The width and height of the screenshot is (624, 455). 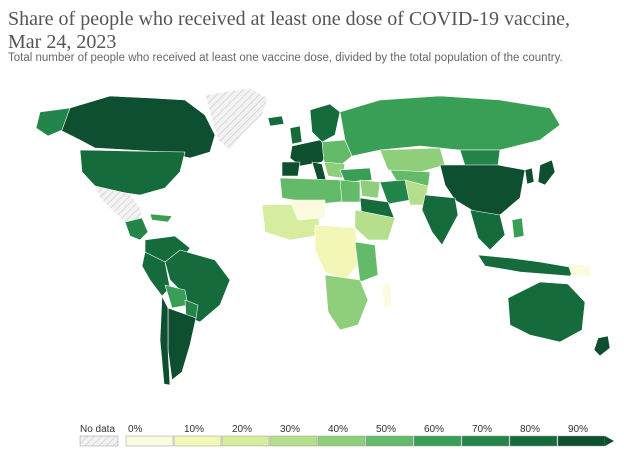 What do you see at coordinates (609, 441) in the screenshot?
I see `legend-arrow` at bounding box center [609, 441].